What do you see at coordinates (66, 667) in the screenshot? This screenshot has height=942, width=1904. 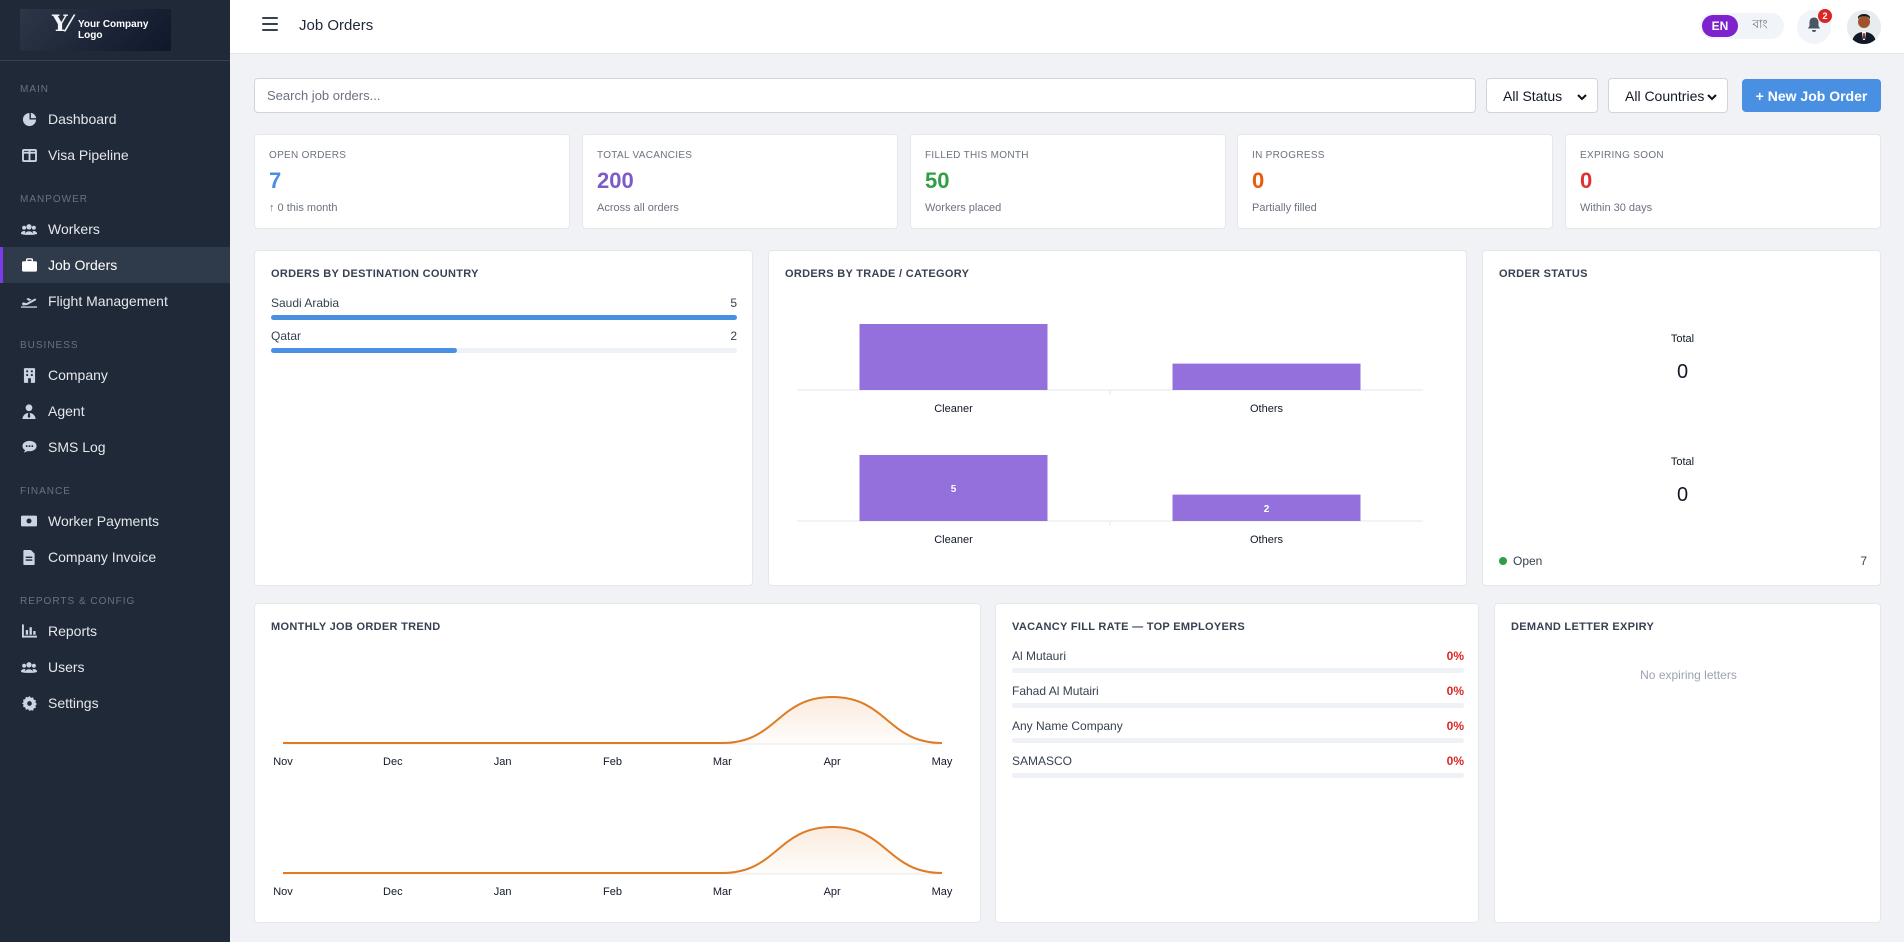 I see `sidebar-item-label: Users` at bounding box center [66, 667].